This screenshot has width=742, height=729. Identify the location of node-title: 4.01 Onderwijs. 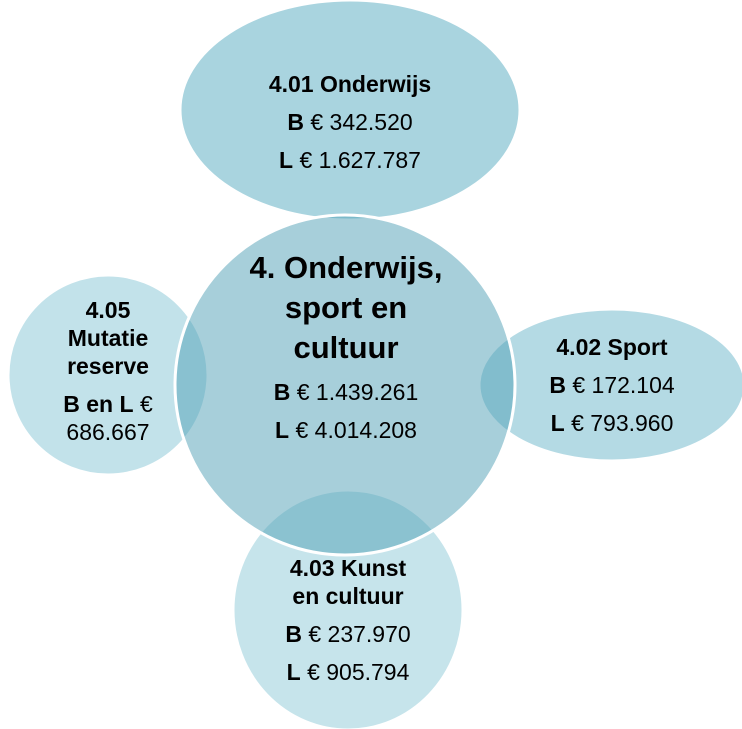
(350, 84).